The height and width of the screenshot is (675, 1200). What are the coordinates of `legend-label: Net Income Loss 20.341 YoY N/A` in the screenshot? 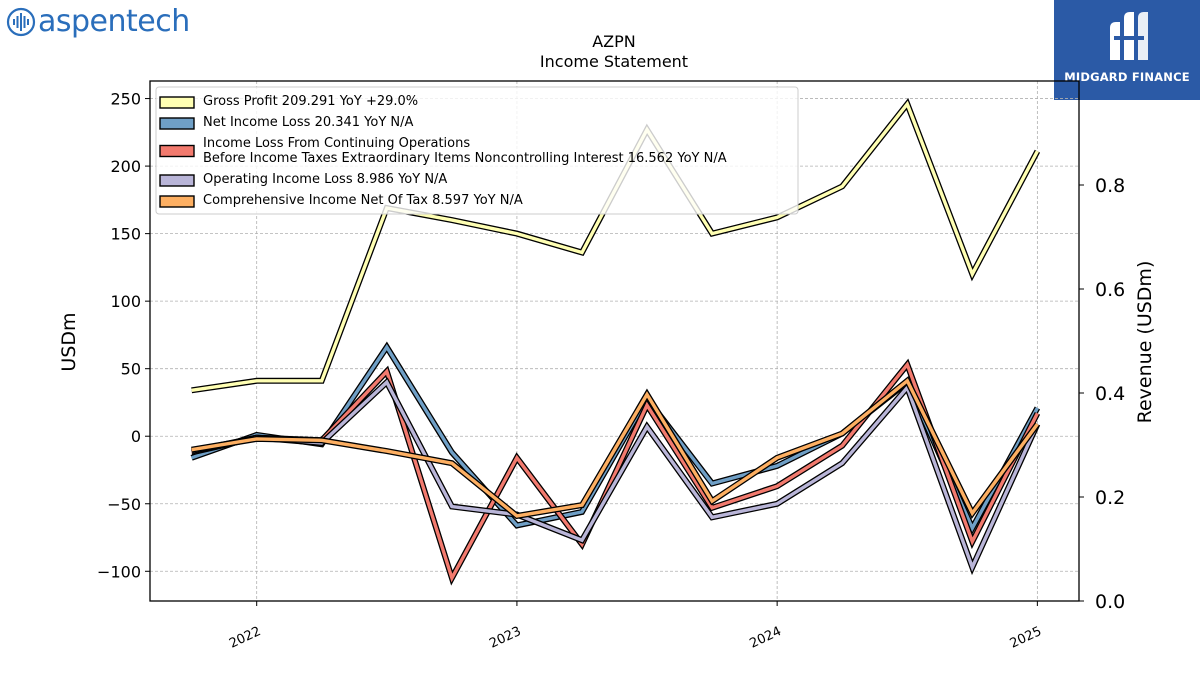 It's located at (308, 122).